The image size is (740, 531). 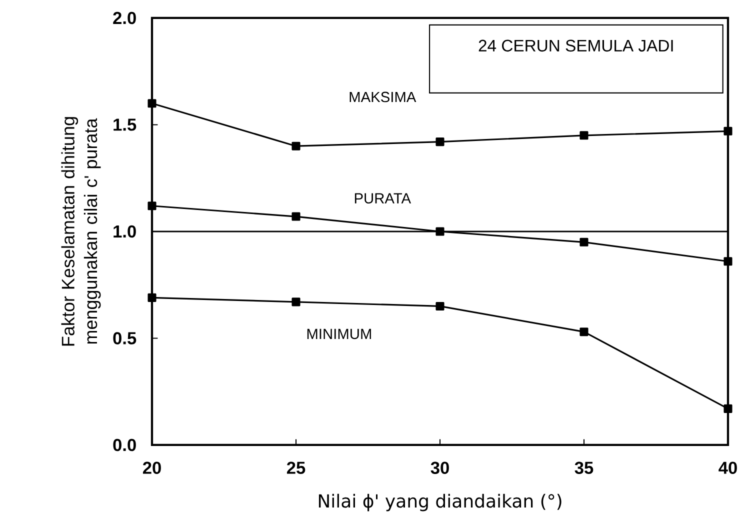 I want to click on x-tick-label: 30, so click(x=439, y=468).